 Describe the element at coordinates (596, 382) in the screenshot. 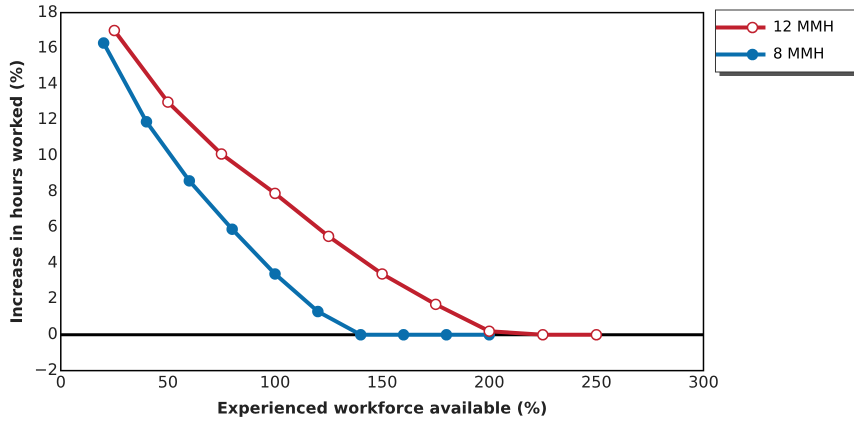

I see `x-tick-label: 250` at that location.